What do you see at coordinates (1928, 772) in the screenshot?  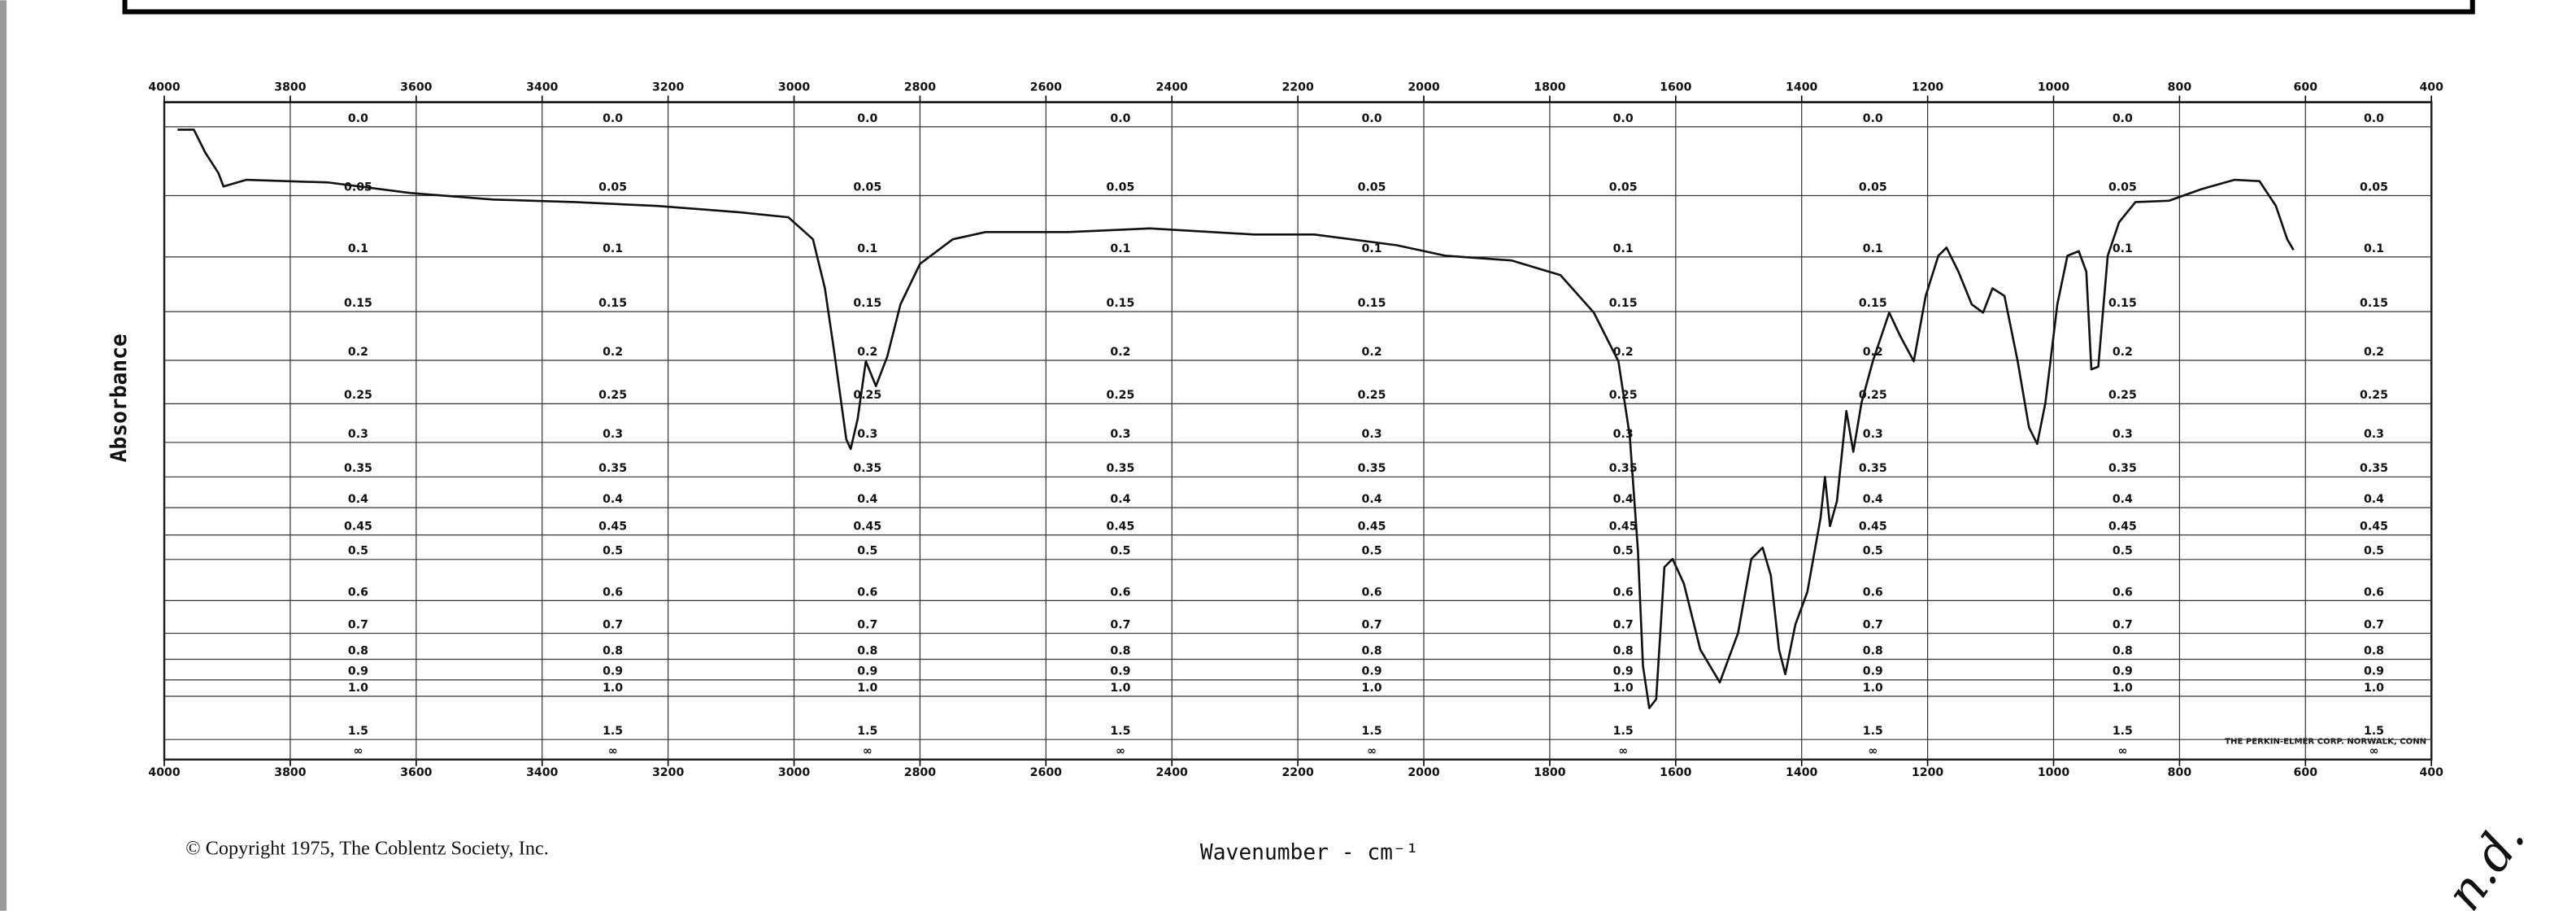 I see `x-tick-label: 1200` at bounding box center [1928, 772].